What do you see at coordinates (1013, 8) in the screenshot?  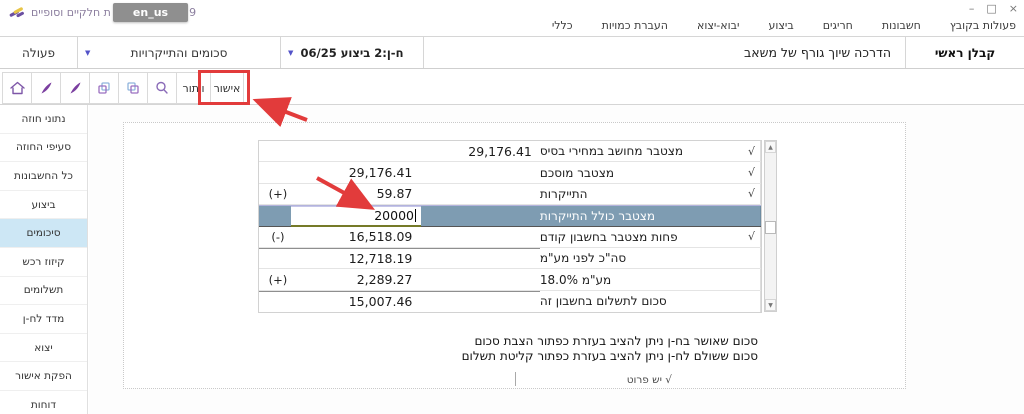 I see `close-icon: ×` at bounding box center [1013, 8].